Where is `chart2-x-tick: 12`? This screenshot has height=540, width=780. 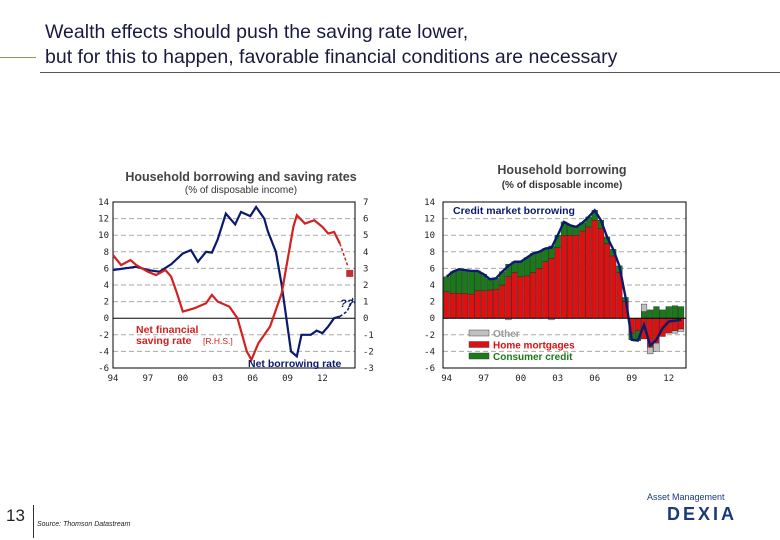 chart2-x-tick: 12 is located at coordinates (668, 379).